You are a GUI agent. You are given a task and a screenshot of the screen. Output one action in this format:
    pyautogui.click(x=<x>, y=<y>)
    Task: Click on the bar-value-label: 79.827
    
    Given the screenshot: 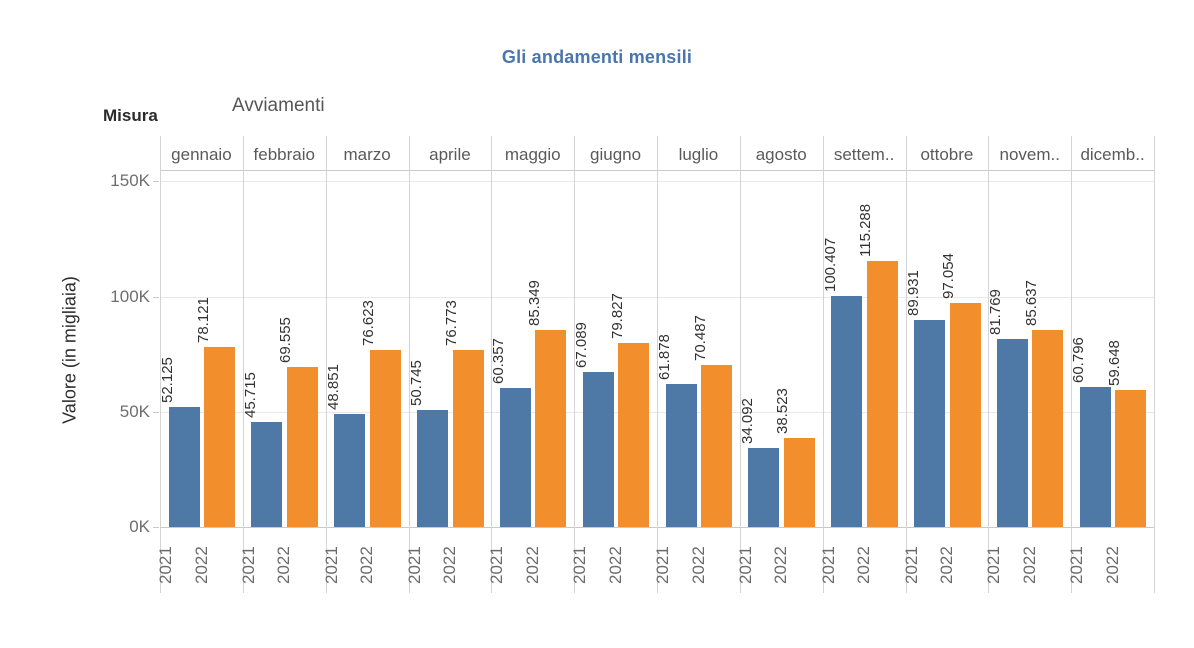 What is the action you would take?
    pyautogui.click(x=617, y=316)
    